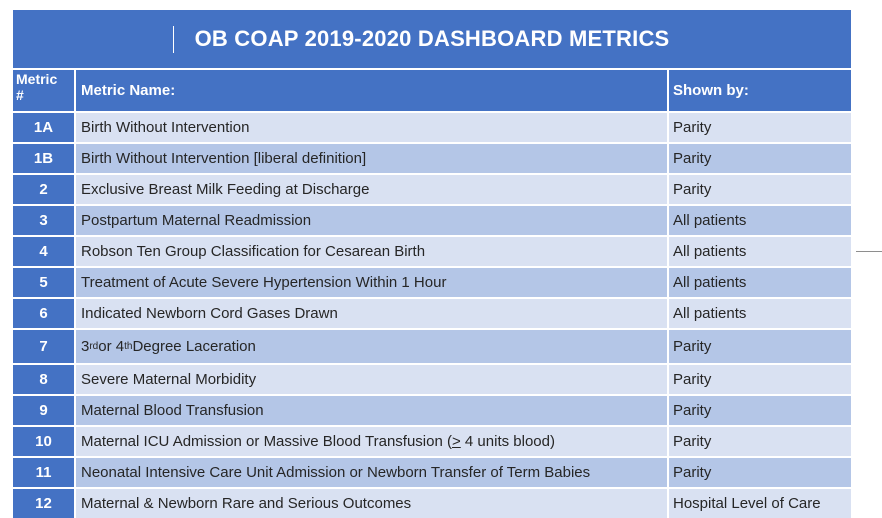 The height and width of the screenshot is (518, 882). Describe the element at coordinates (43, 127) in the screenshot. I see `metric-number-cell: 1A` at that location.